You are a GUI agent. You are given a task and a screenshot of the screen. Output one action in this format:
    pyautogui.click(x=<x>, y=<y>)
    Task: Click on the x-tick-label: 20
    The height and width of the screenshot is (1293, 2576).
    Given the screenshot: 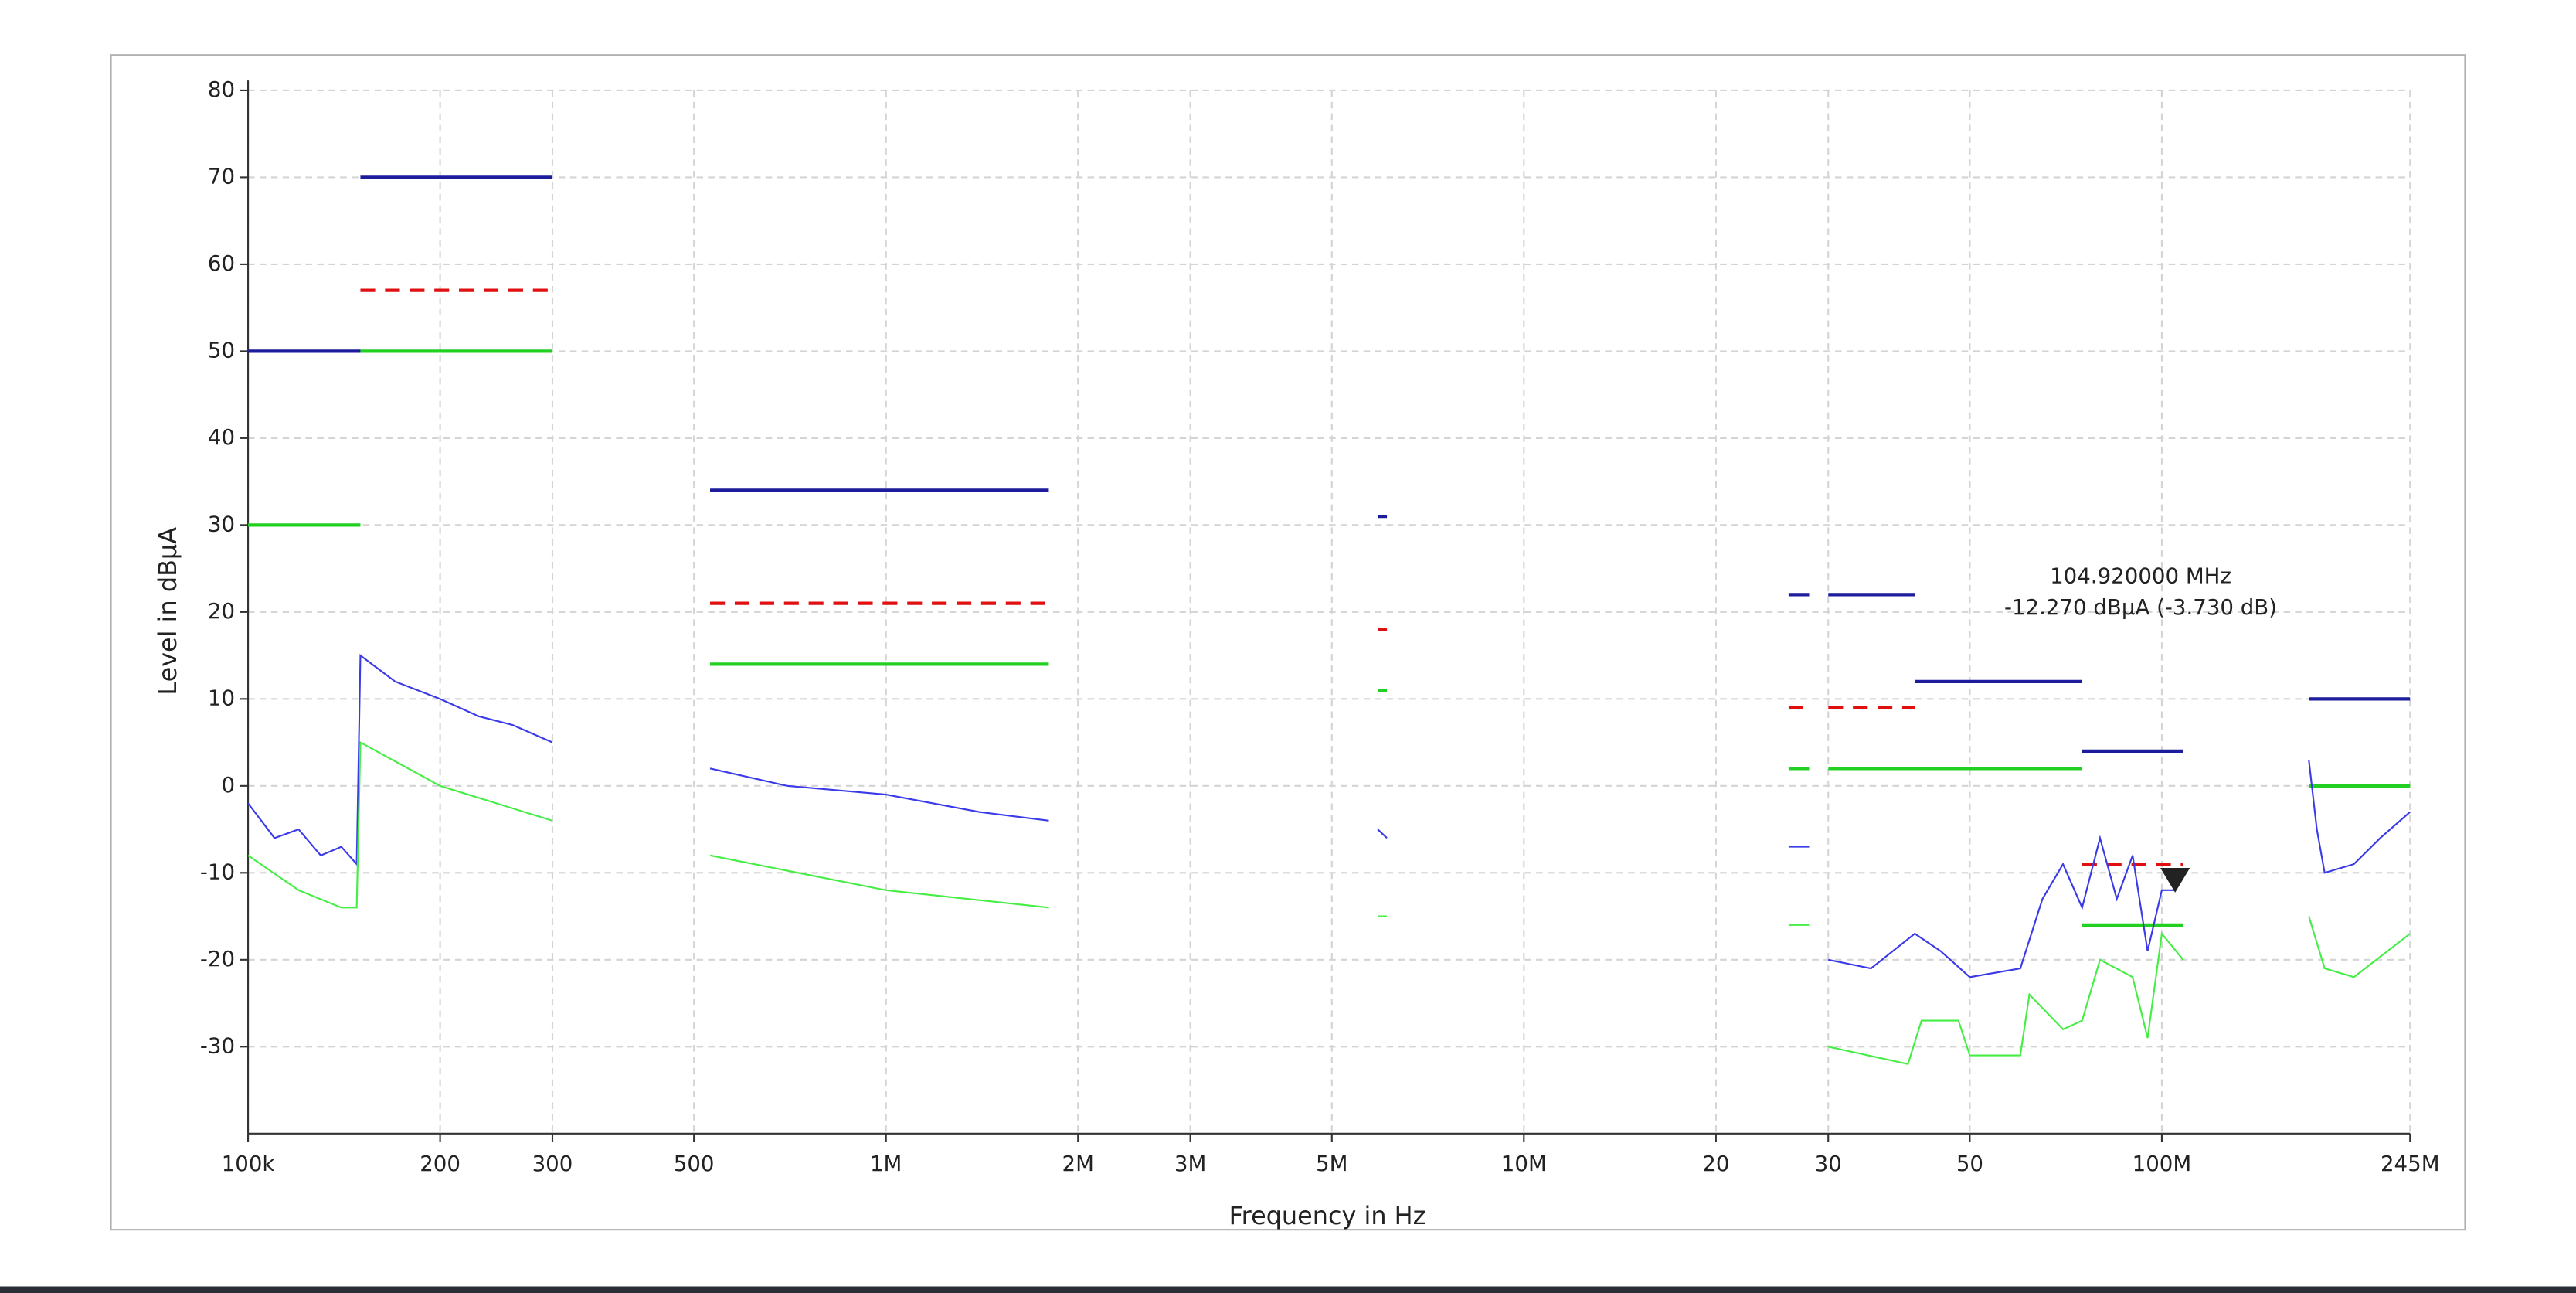 What is the action you would take?
    pyautogui.click(x=1715, y=1163)
    